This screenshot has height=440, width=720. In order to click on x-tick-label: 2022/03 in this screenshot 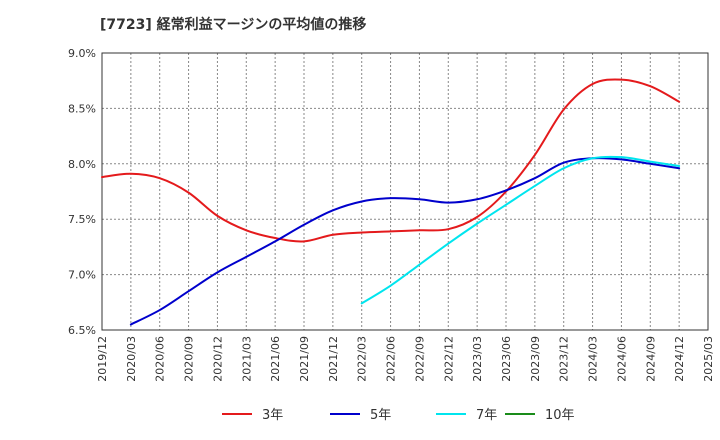, I will do `click(362, 359)`.